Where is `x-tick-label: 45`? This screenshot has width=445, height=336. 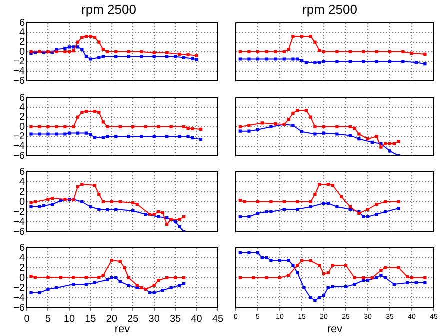
x-tick-label: 45 is located at coordinates (218, 319).